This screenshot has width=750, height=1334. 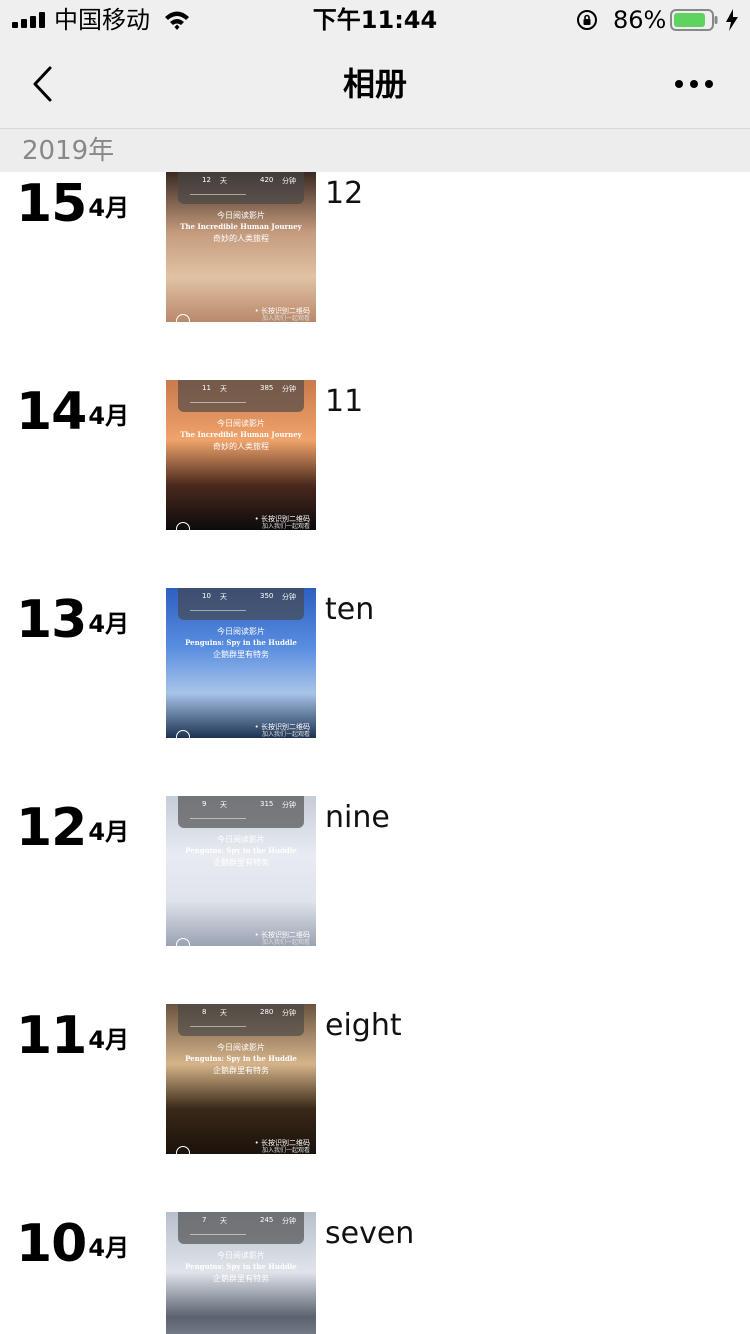 I want to click on entry-day: 15, so click(x=51, y=204).